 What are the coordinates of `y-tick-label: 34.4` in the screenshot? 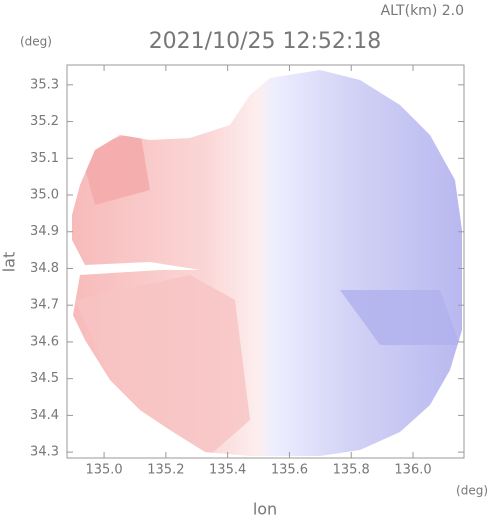 It's located at (44, 415).